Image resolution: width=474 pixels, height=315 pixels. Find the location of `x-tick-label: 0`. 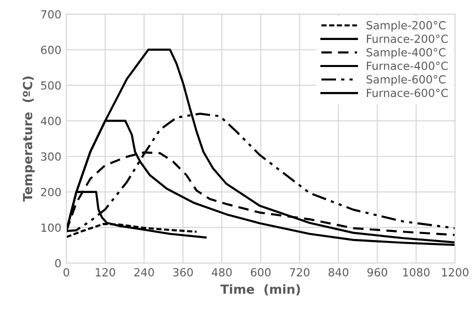

x-tick-label: 0 is located at coordinates (67, 272).